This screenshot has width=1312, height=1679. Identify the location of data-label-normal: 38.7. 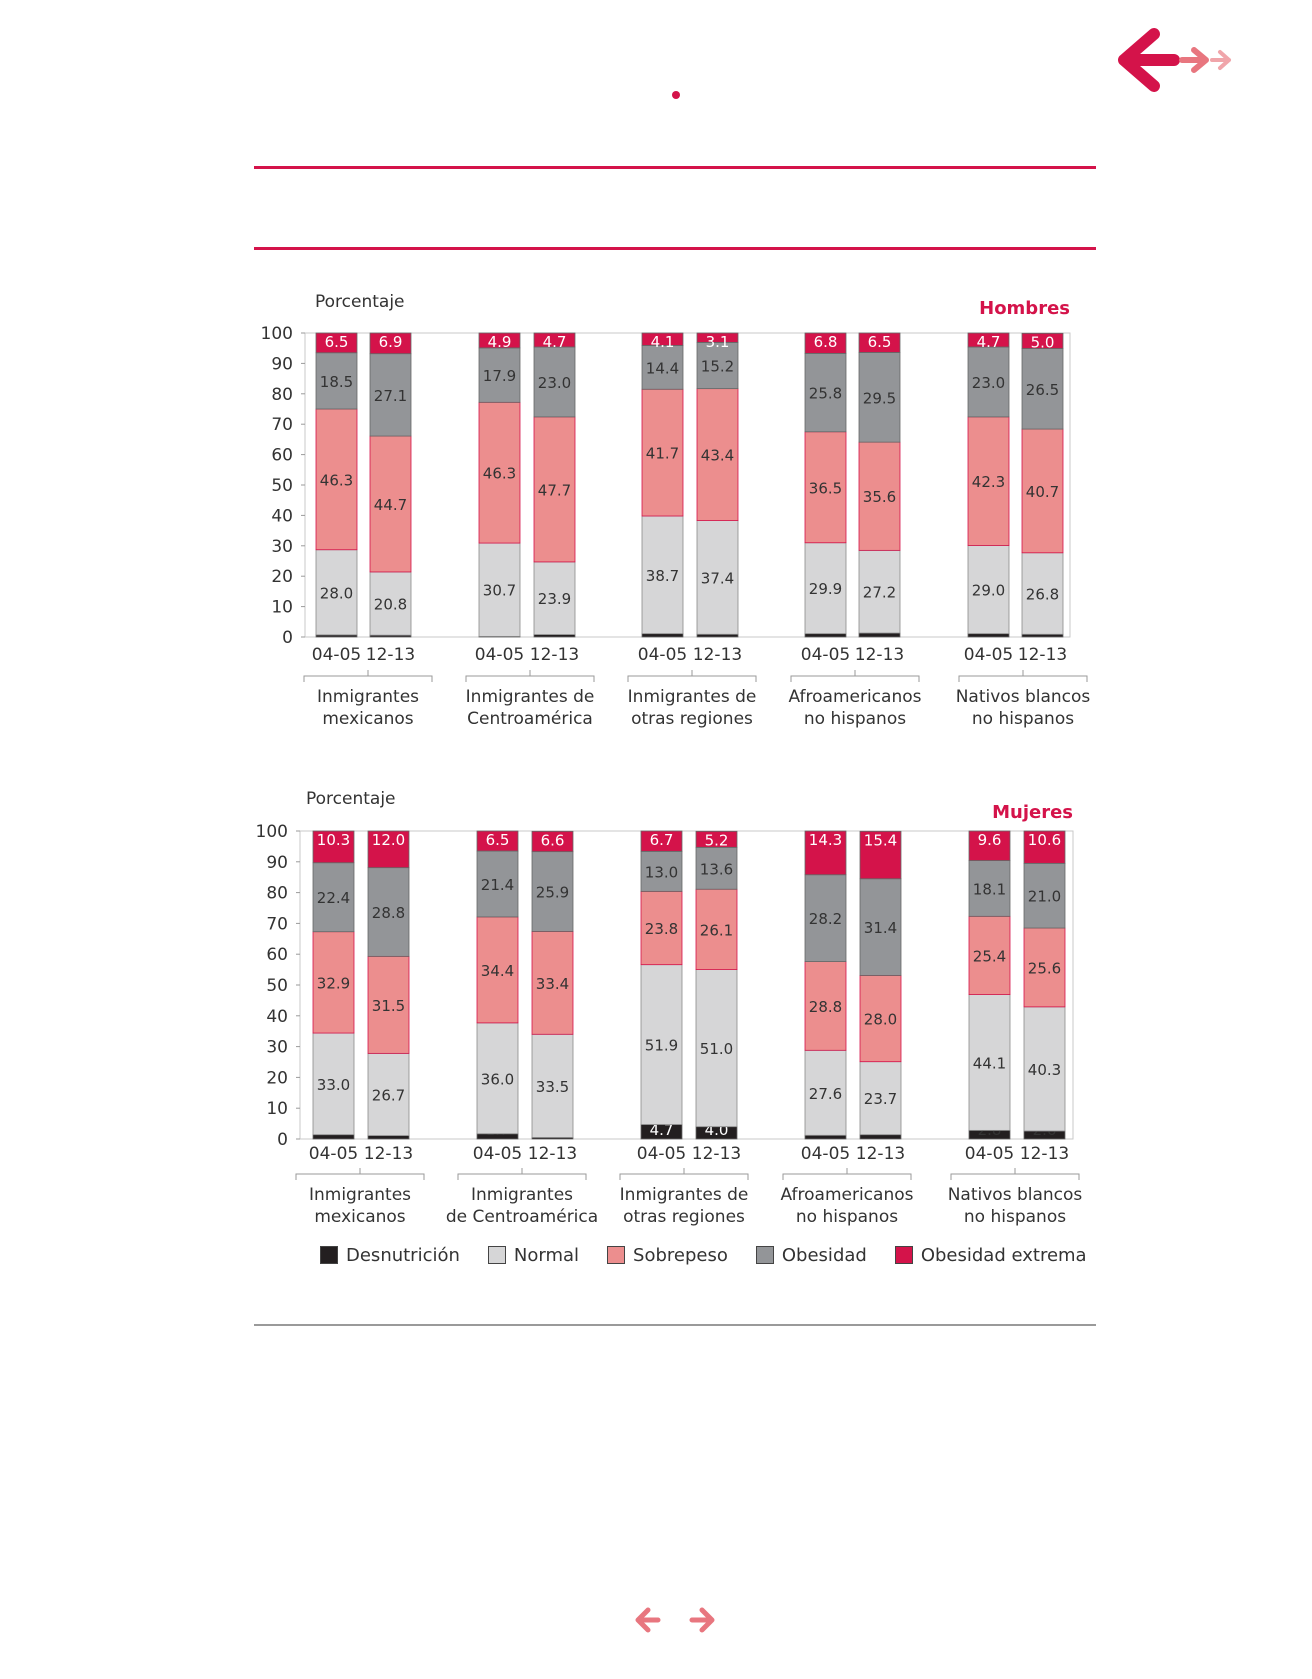
(662, 576).